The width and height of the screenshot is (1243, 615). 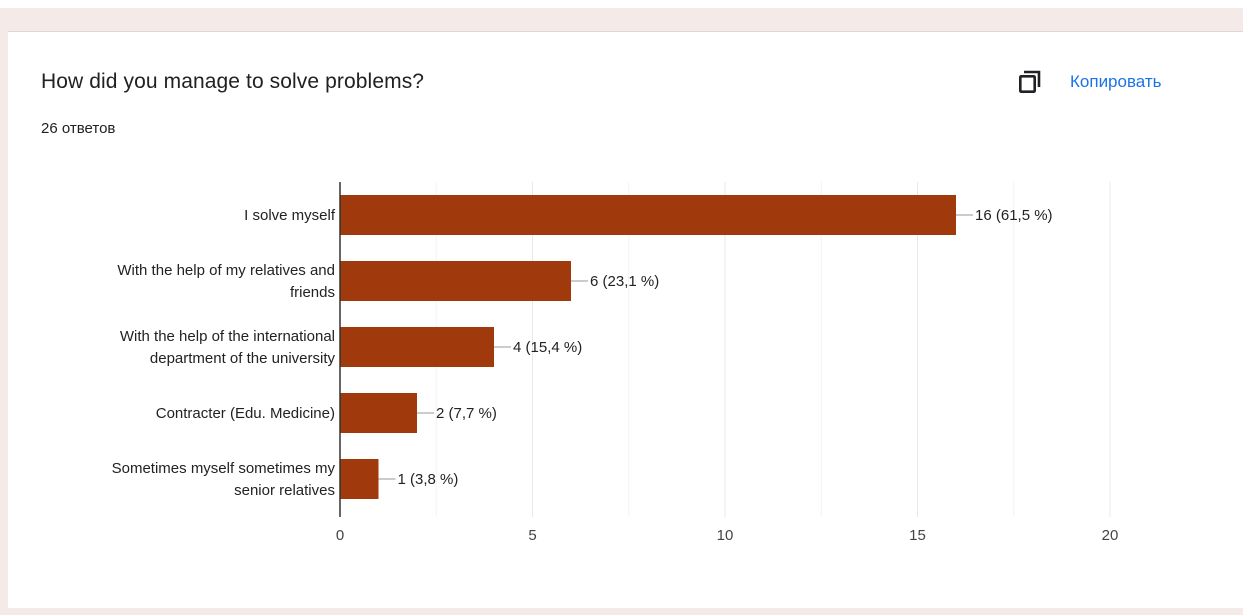 What do you see at coordinates (725, 535) in the screenshot?
I see `x-tick-label: 10` at bounding box center [725, 535].